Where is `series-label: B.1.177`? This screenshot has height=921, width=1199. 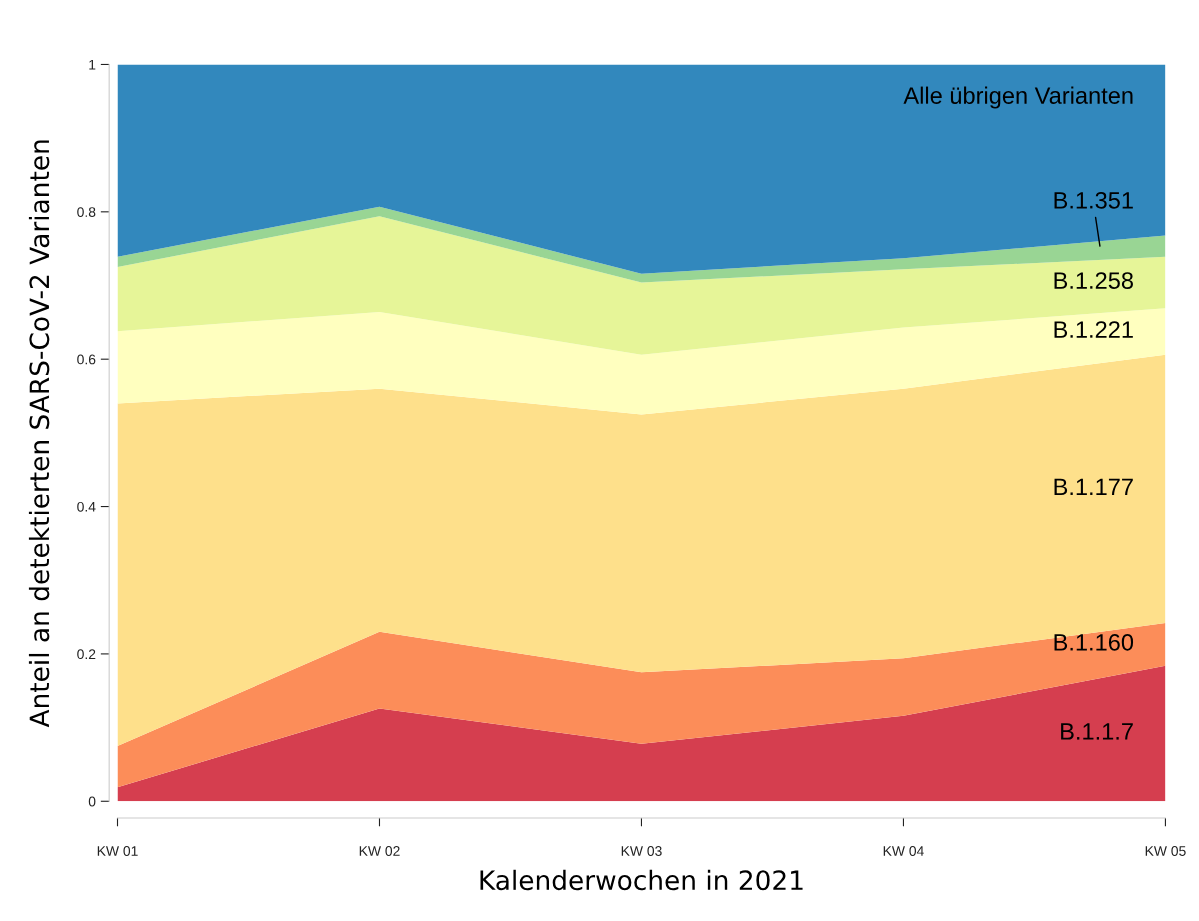 series-label: B.1.177 is located at coordinates (1093, 486).